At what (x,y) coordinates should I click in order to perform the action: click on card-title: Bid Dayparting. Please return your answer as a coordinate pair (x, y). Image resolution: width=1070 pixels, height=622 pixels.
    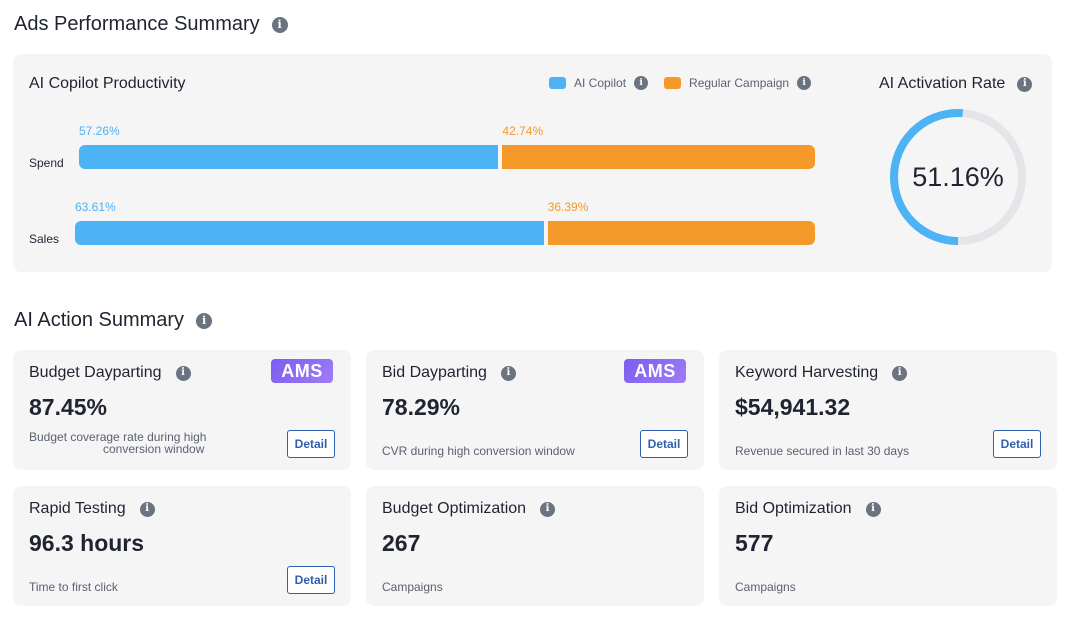
    Looking at the image, I should click on (434, 372).